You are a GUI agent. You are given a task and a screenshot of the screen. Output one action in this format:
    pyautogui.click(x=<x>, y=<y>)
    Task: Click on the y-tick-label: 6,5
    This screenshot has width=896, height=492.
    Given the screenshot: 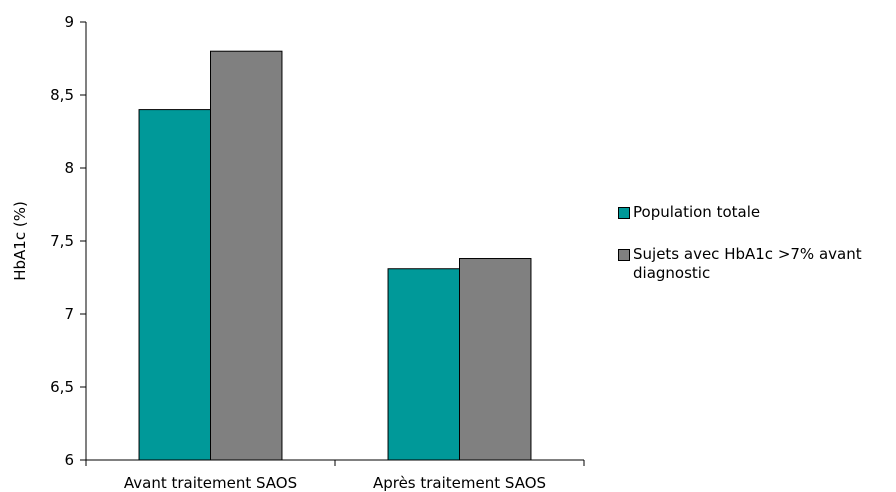 What is the action you would take?
    pyautogui.click(x=62, y=387)
    